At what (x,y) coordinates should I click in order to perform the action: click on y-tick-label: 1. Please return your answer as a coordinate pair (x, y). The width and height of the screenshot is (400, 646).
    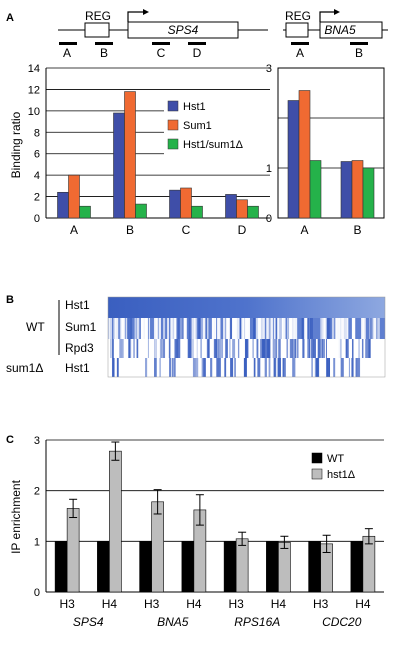
    Looking at the image, I should click on (37, 542).